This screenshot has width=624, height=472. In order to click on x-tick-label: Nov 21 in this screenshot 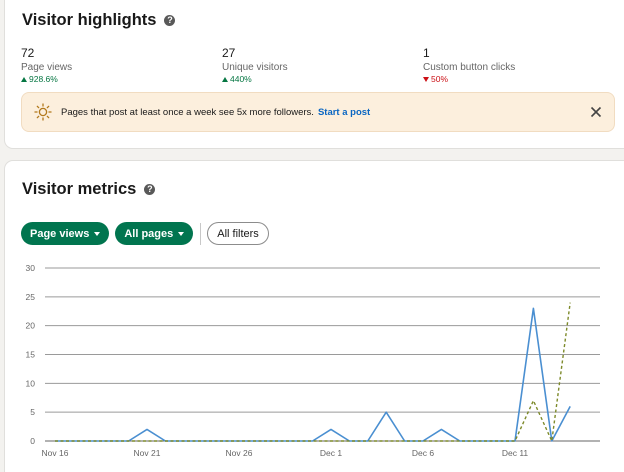, I will do `click(147, 453)`.